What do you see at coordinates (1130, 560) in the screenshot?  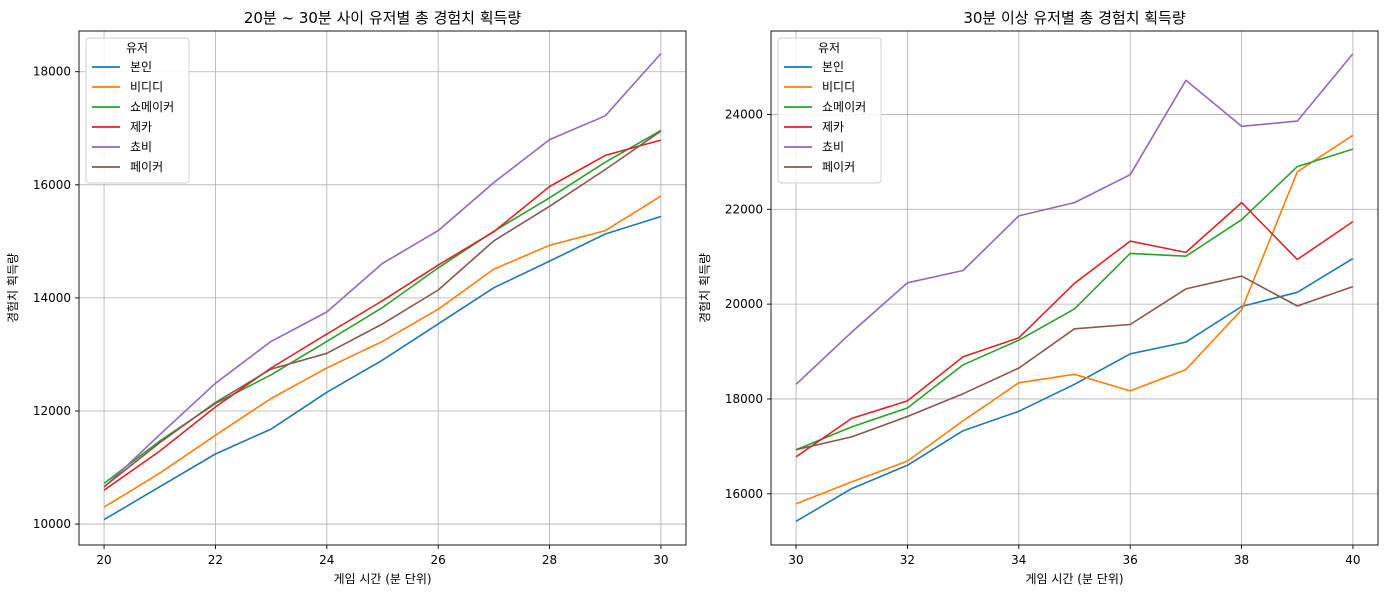 I see `x-tick-label: 36` at bounding box center [1130, 560].